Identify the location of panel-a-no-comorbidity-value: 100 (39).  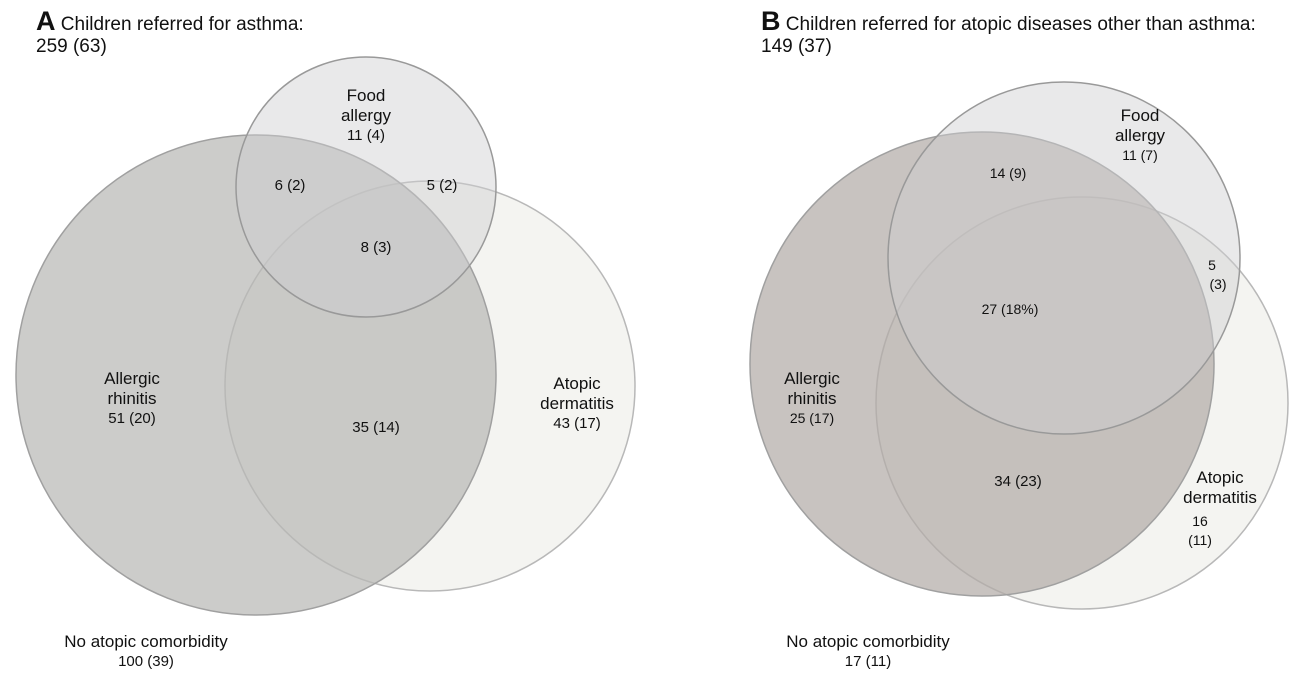
(146, 661).